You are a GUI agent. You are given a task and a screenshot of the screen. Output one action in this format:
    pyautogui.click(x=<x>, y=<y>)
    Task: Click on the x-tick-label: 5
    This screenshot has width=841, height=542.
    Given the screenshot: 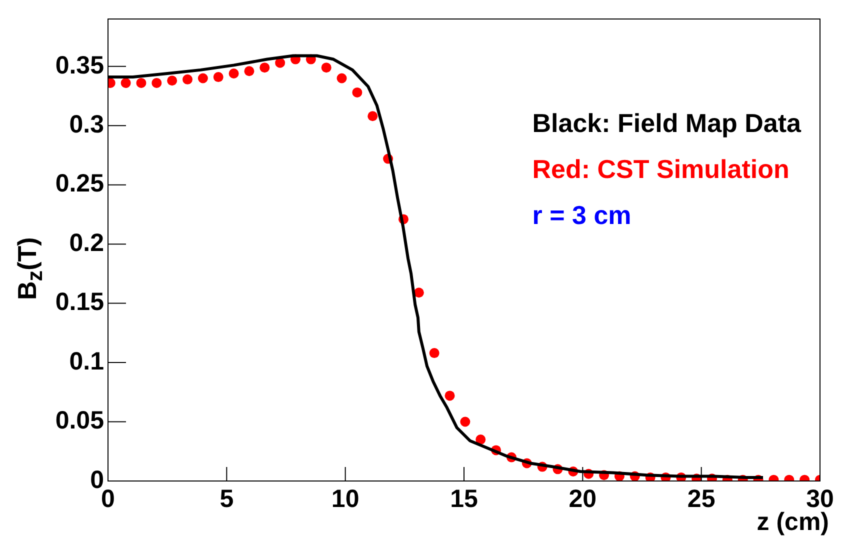 What is the action you would take?
    pyautogui.click(x=227, y=498)
    